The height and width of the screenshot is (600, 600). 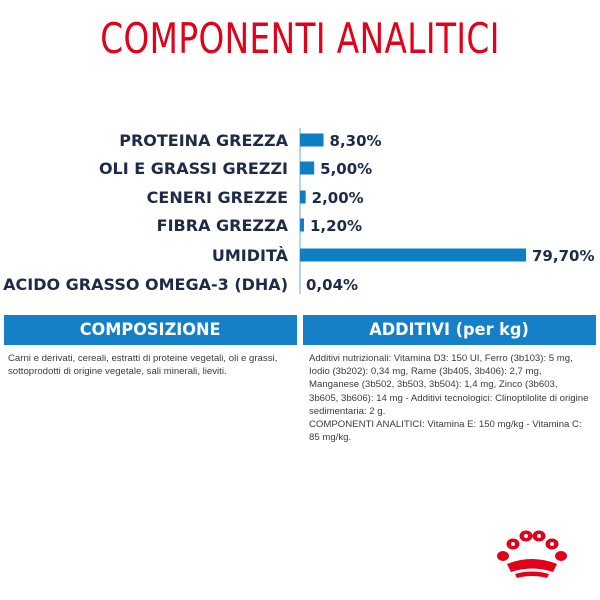 I want to click on value-label: 1,20%, so click(x=336, y=226).